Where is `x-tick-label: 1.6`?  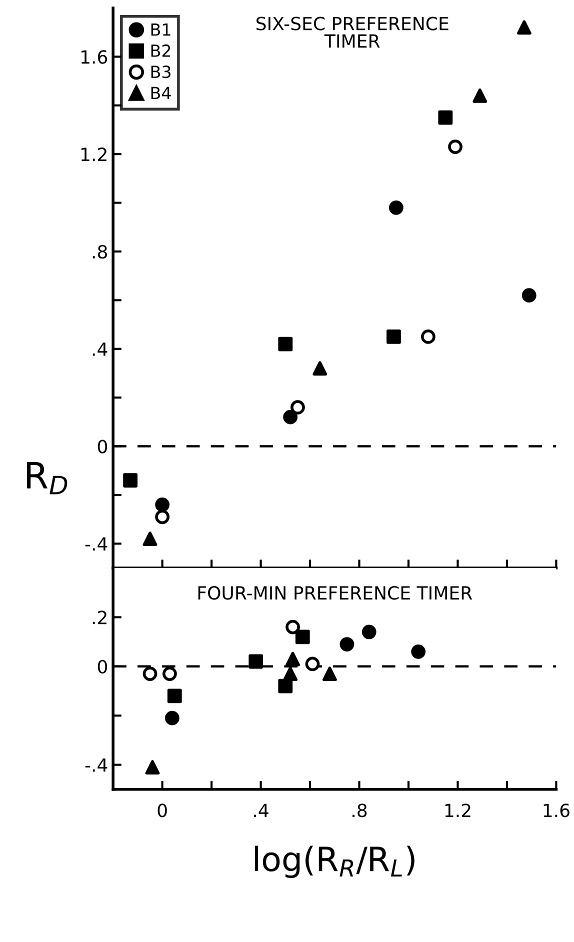 x-tick-label: 1.6 is located at coordinates (557, 811).